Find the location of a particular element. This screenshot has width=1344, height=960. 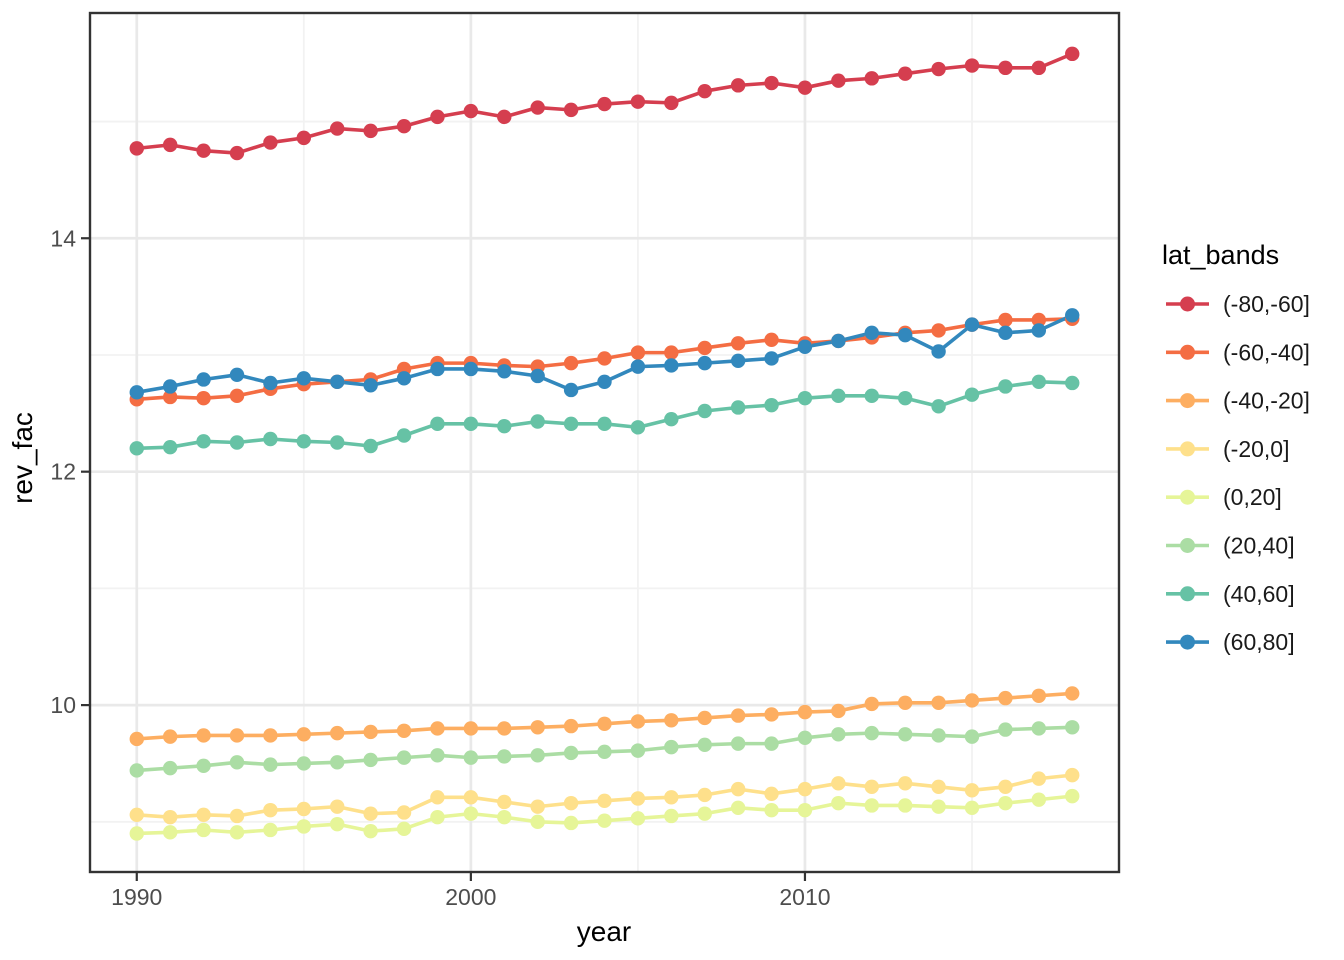

x-tick-label: 2000 is located at coordinates (470, 897).